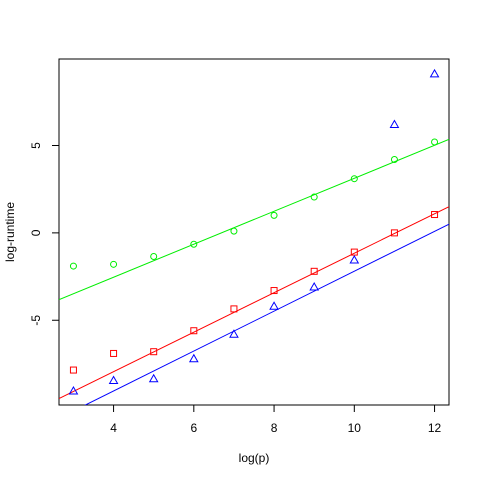 The height and width of the screenshot is (480, 480). I want to click on x-tick-label: 10, so click(355, 428).